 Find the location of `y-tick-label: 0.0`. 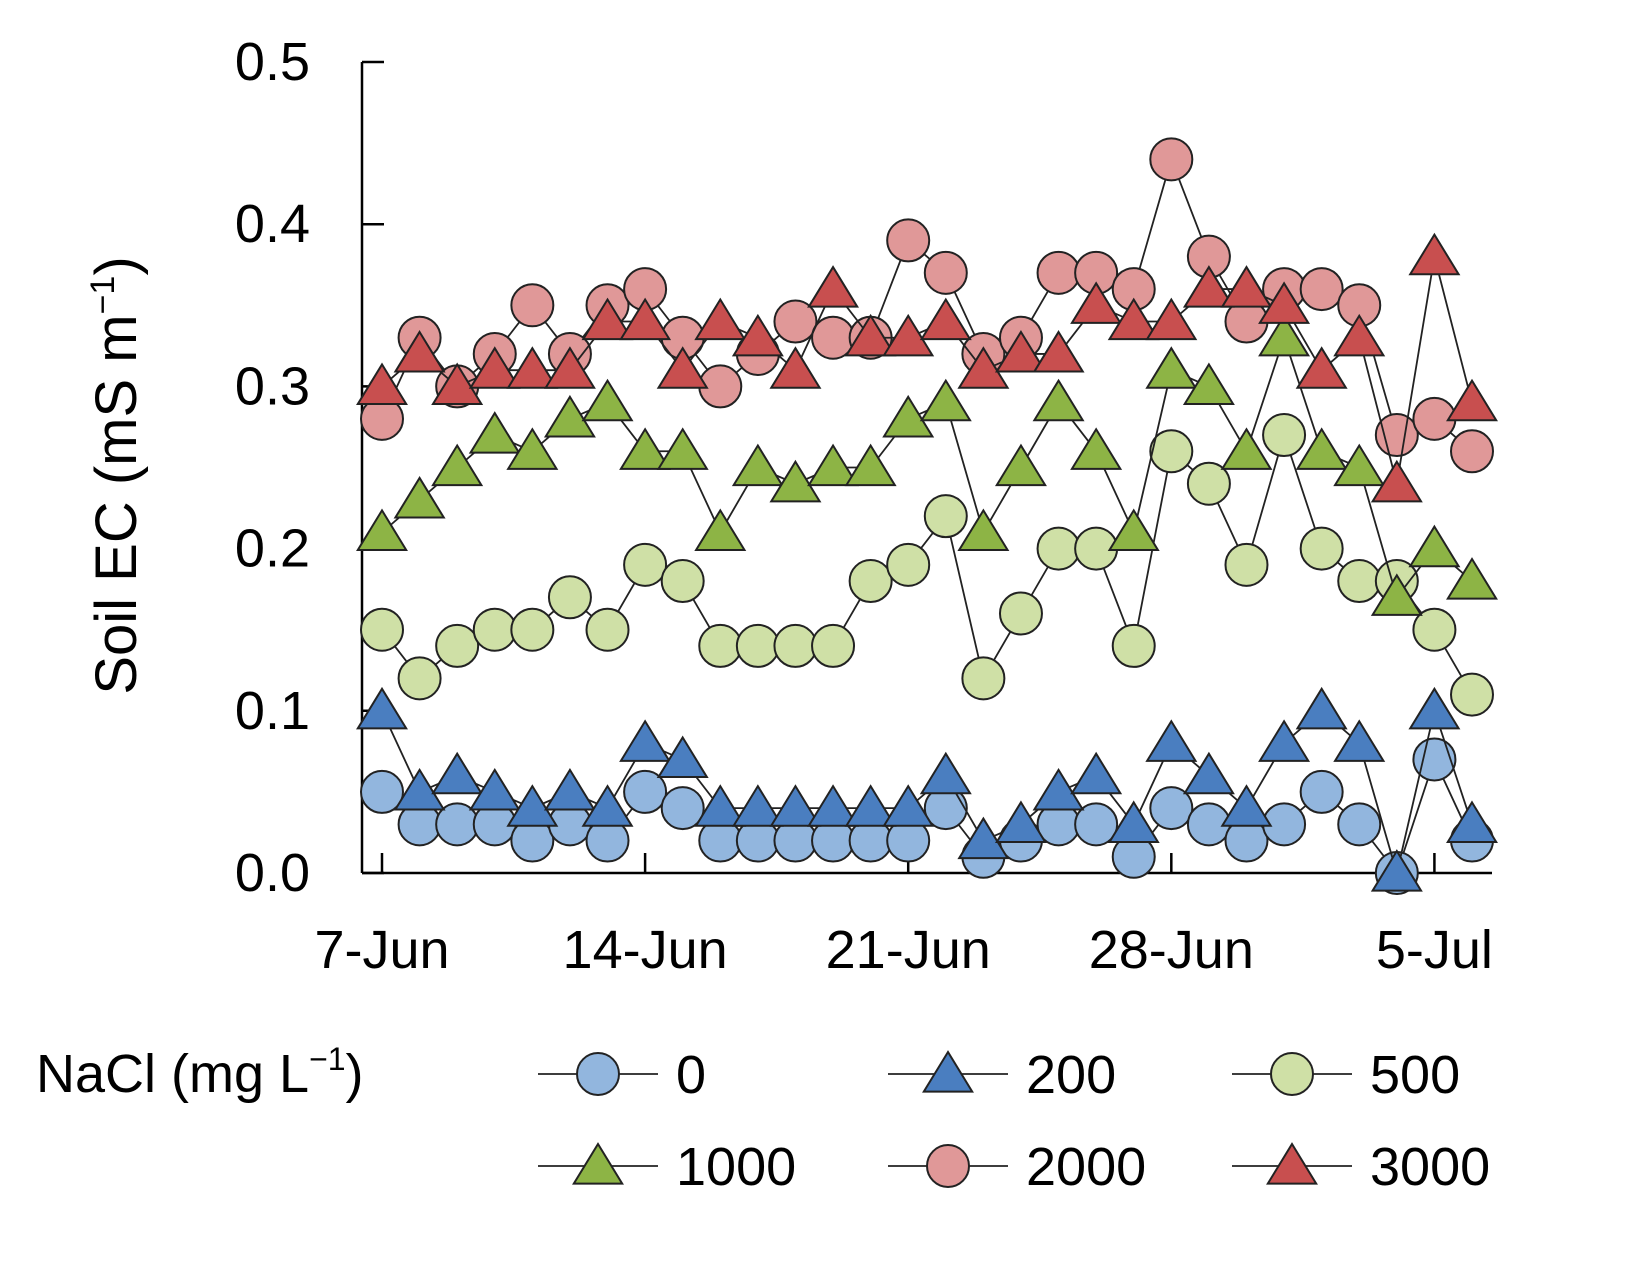

y-tick-label: 0.0 is located at coordinates (272, 873).